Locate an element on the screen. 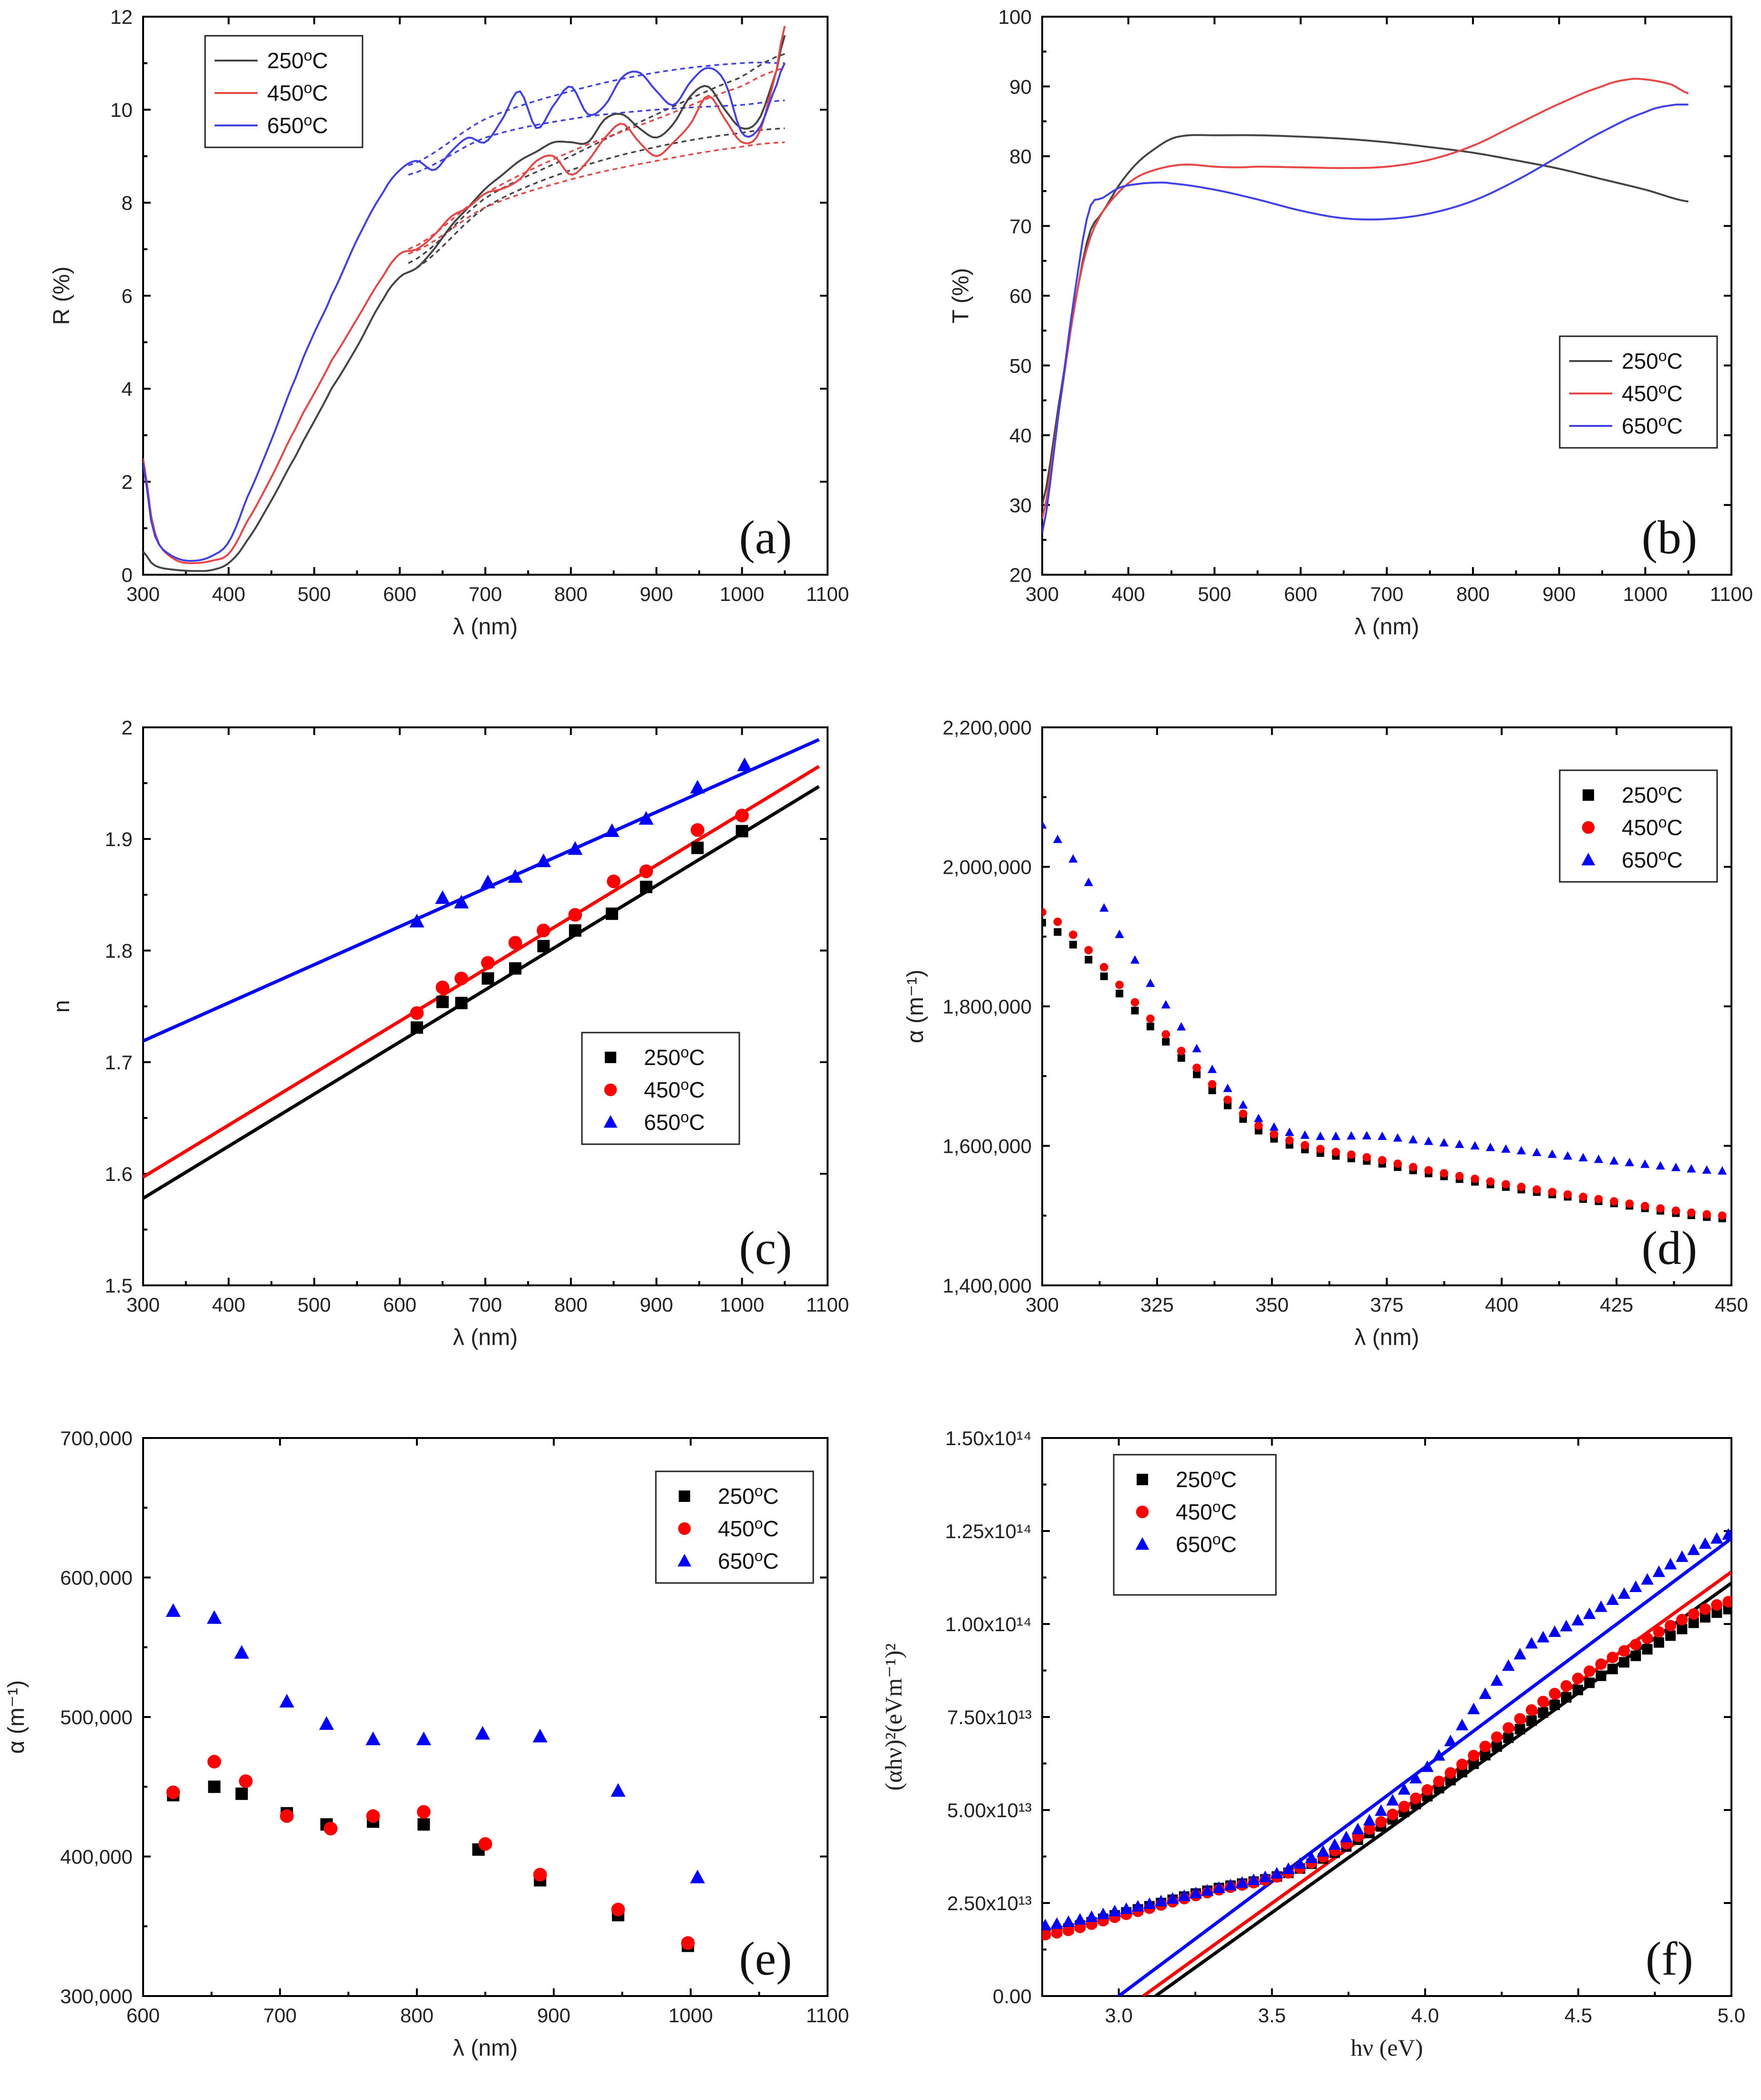 This screenshot has height=2100, width=1761. y-tick-label: 1.00x10¹⁴ is located at coordinates (988, 1624).